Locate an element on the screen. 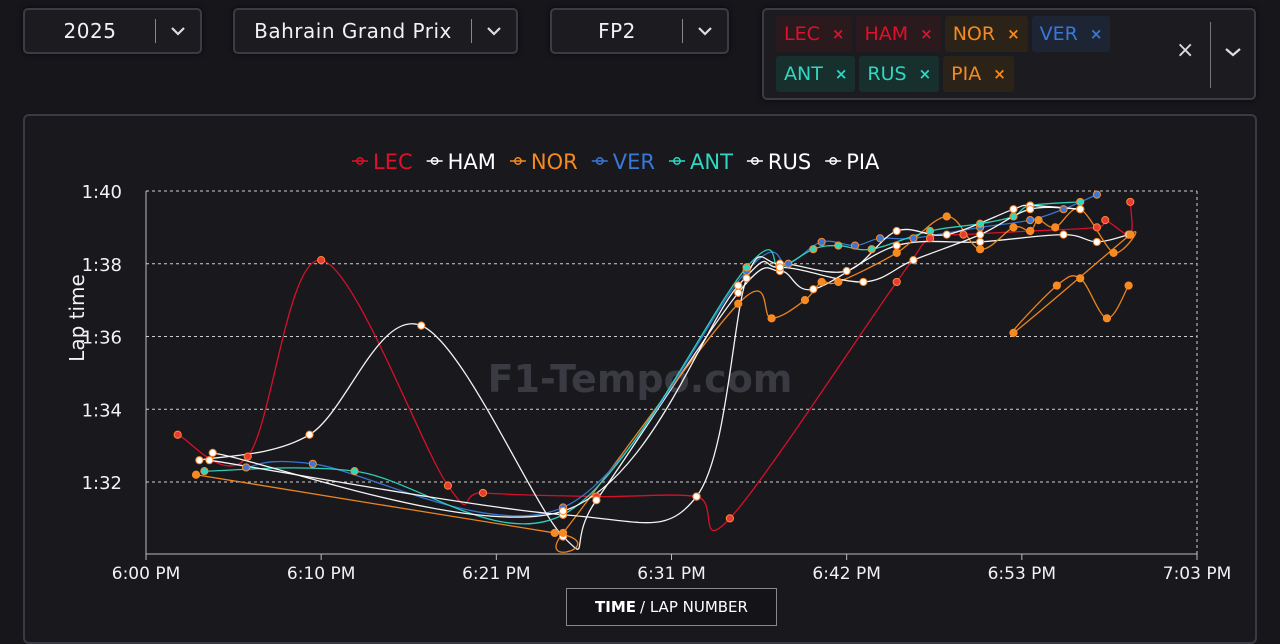 The height and width of the screenshot is (644, 1280). session-select: FP2 is located at coordinates (639, 31).